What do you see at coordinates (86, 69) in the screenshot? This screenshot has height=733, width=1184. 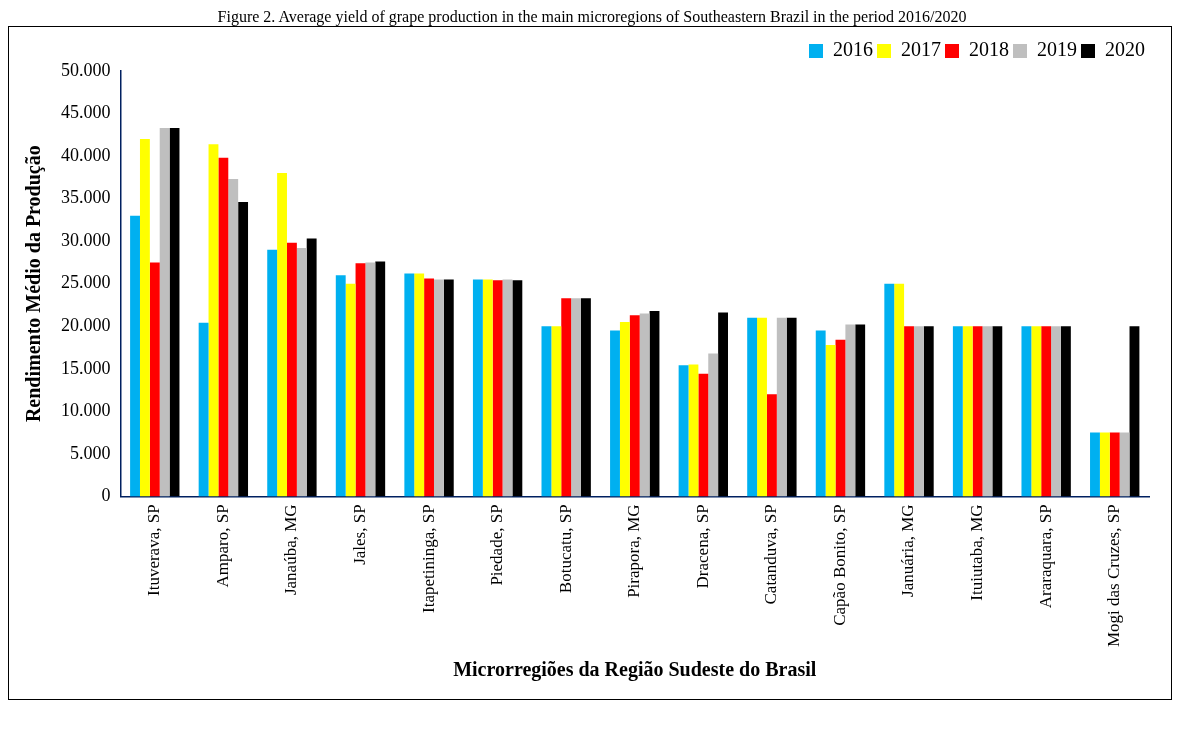 I see `y-tick-label: 50.000` at bounding box center [86, 69].